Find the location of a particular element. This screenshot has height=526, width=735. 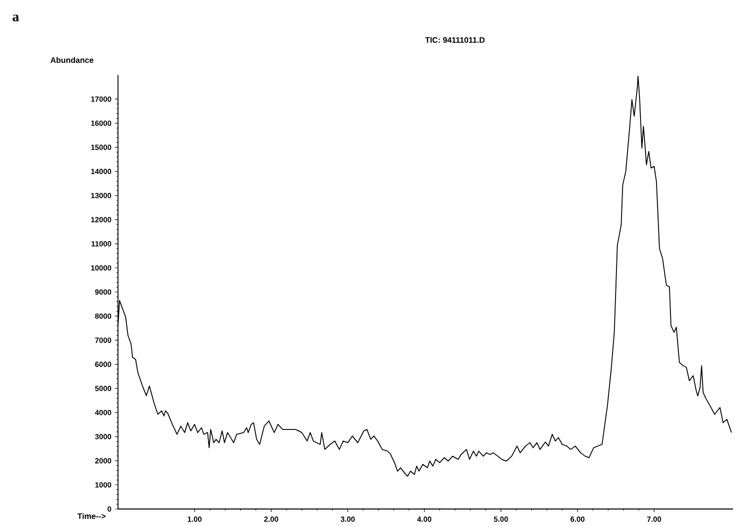

text: a is located at coordinates (15, 18).